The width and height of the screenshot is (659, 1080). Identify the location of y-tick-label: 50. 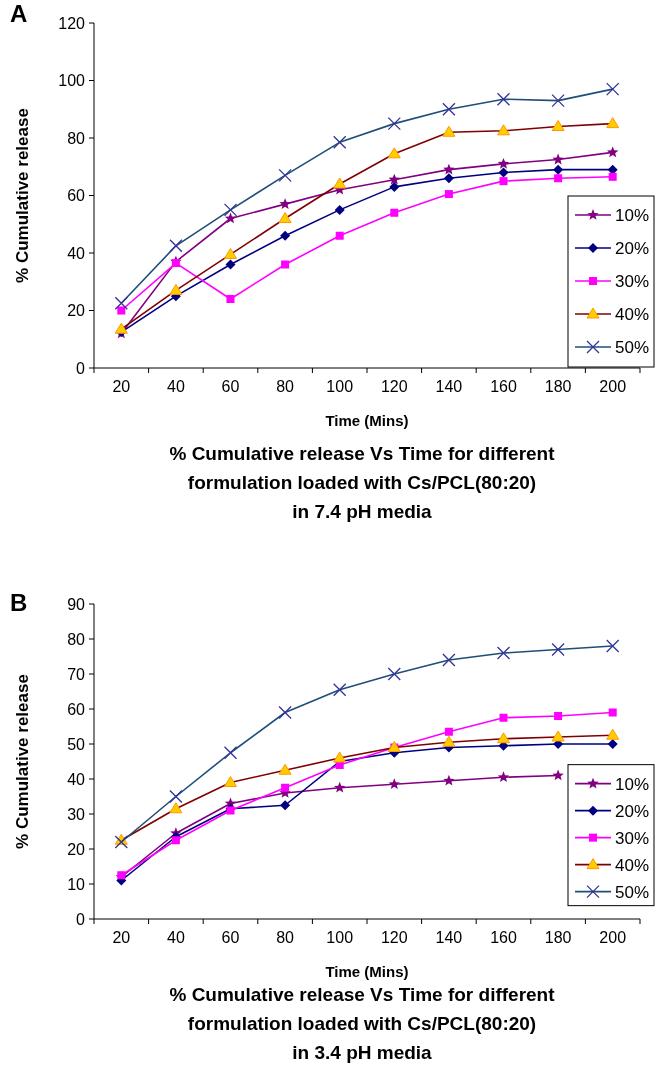
(76, 744).